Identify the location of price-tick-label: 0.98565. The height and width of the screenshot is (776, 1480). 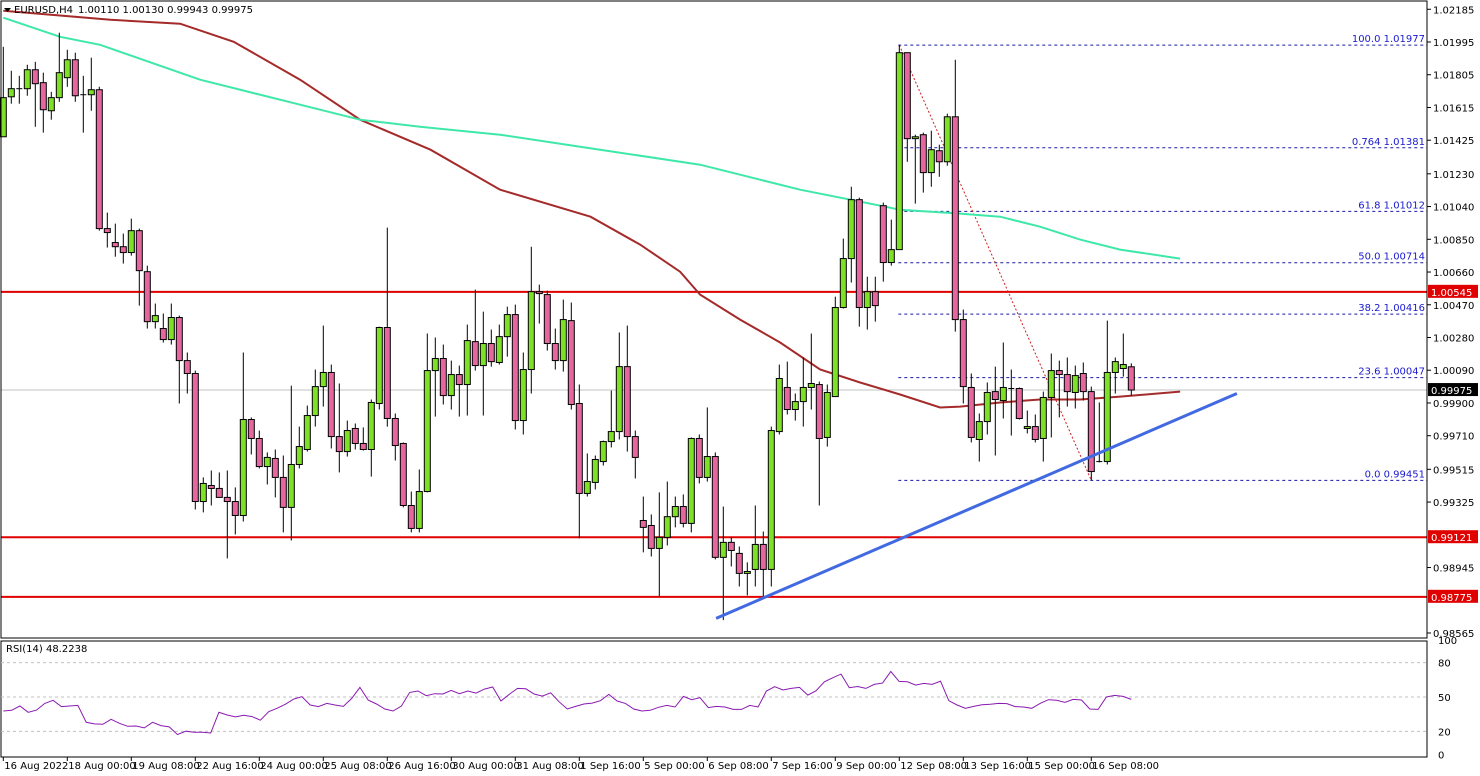
(1453, 634).